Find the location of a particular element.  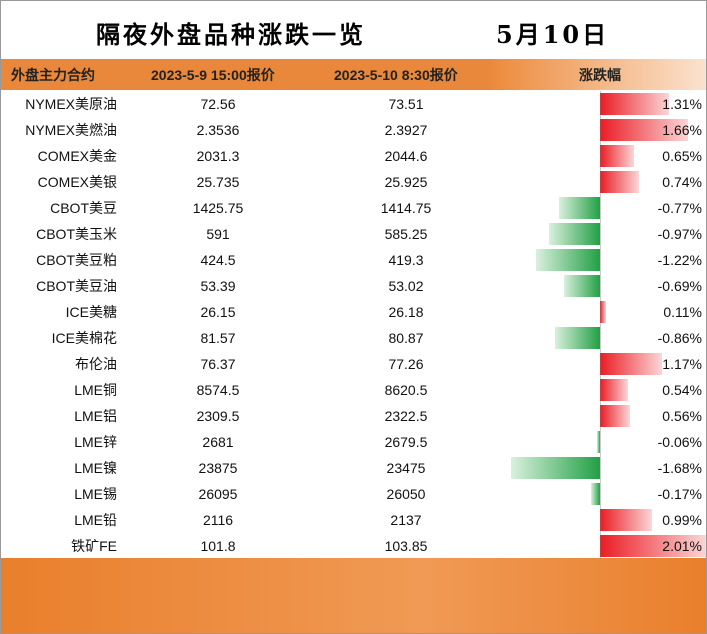

column-header: 2023-5-10 8:30报价 is located at coordinates (396, 75).